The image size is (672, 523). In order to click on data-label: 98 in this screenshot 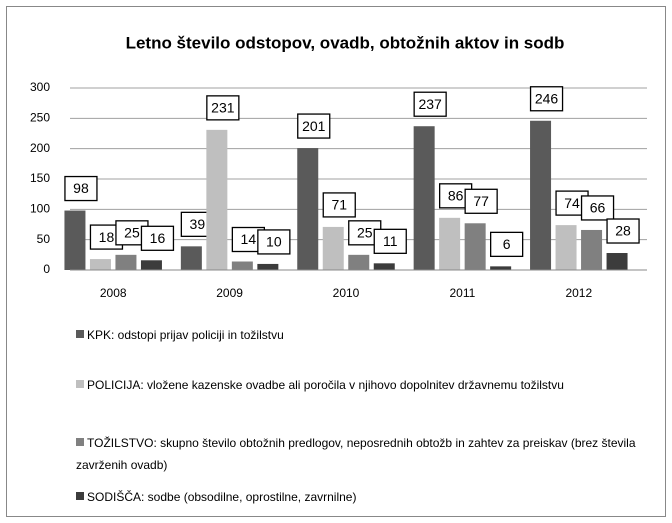, I will do `click(81, 188)`.